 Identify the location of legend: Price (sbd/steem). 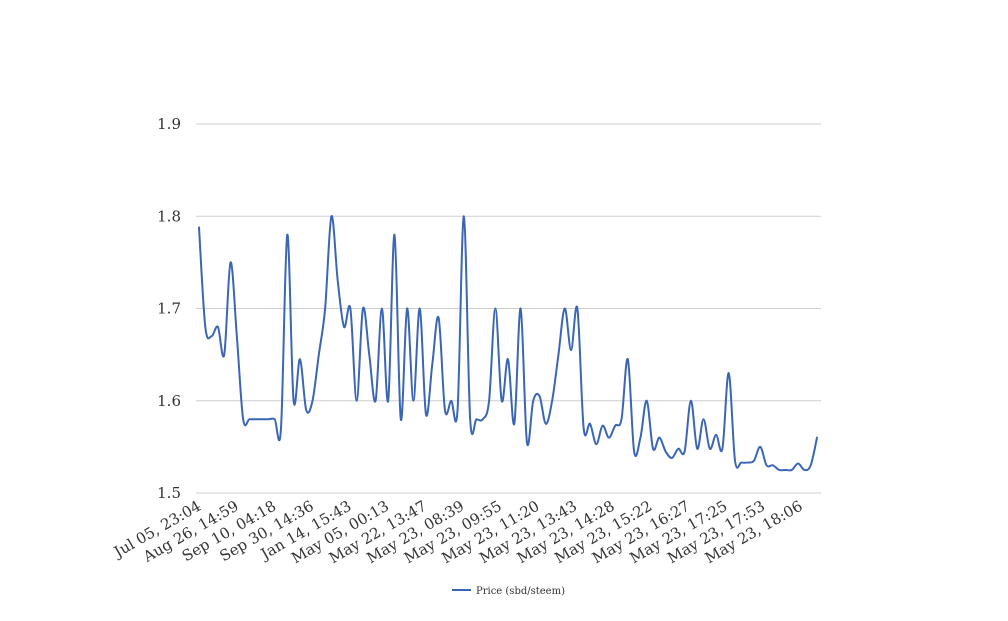
(508, 591).